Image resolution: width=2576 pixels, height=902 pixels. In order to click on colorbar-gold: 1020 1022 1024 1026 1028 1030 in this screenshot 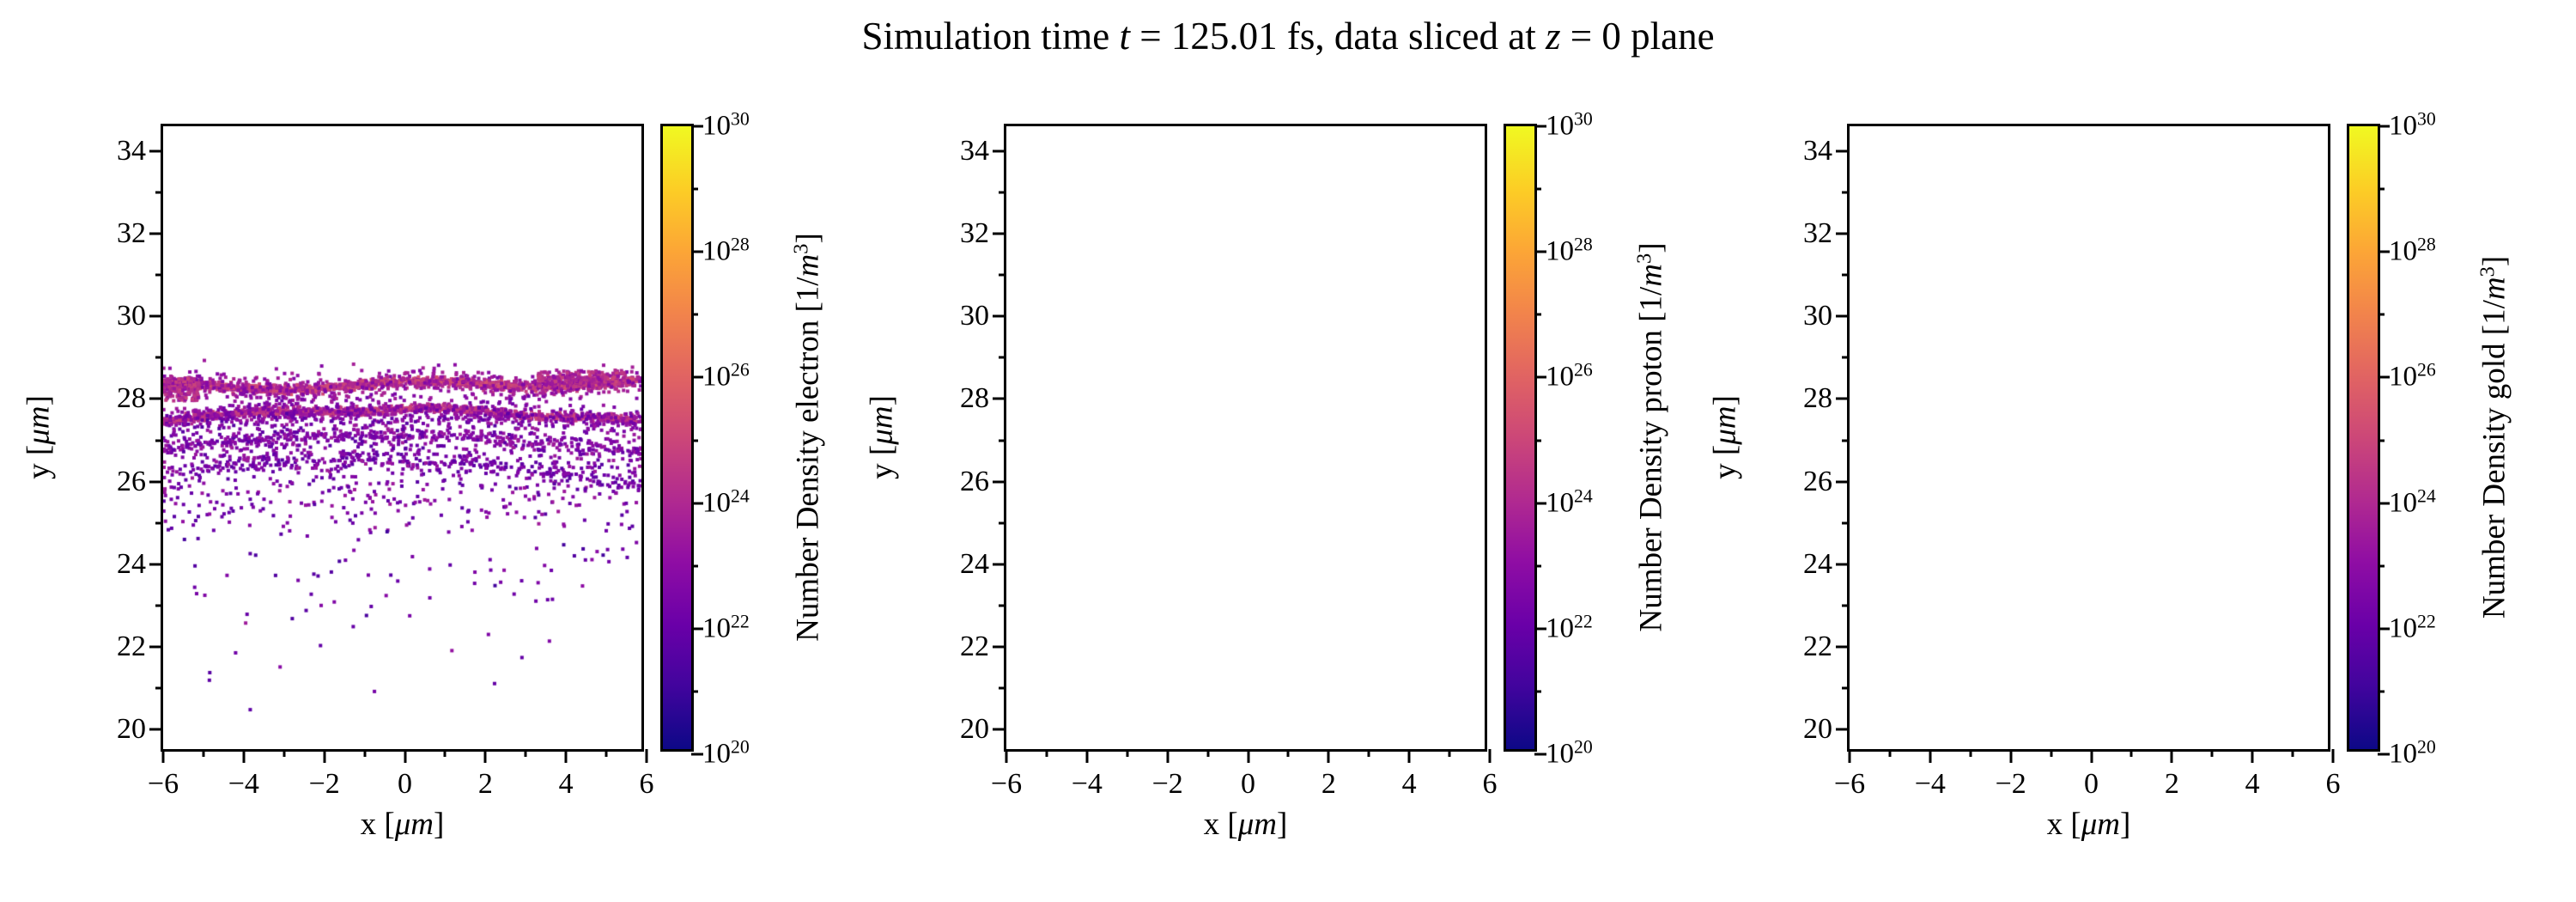, I will do `click(2391, 440)`.